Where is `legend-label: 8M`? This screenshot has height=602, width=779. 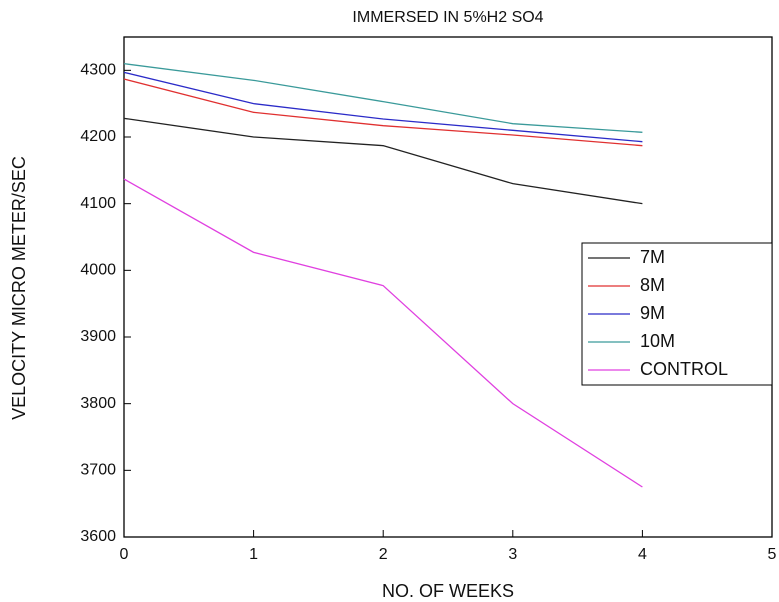 legend-label: 8M is located at coordinates (652, 285).